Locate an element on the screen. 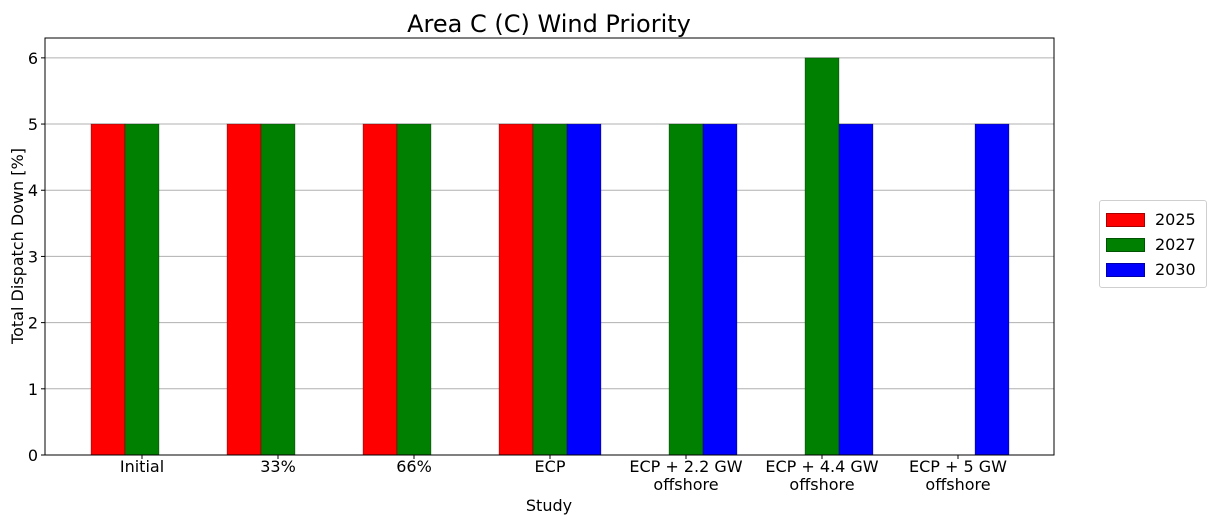  chart-title: Area C (C) Wind Priority is located at coordinates (549, 24).